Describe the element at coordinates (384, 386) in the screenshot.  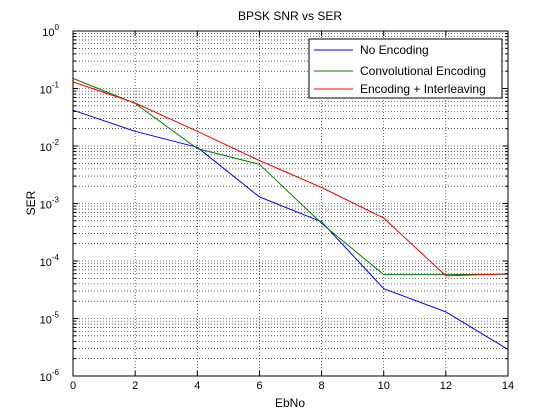
I see `x-tick-label: 10` at that location.